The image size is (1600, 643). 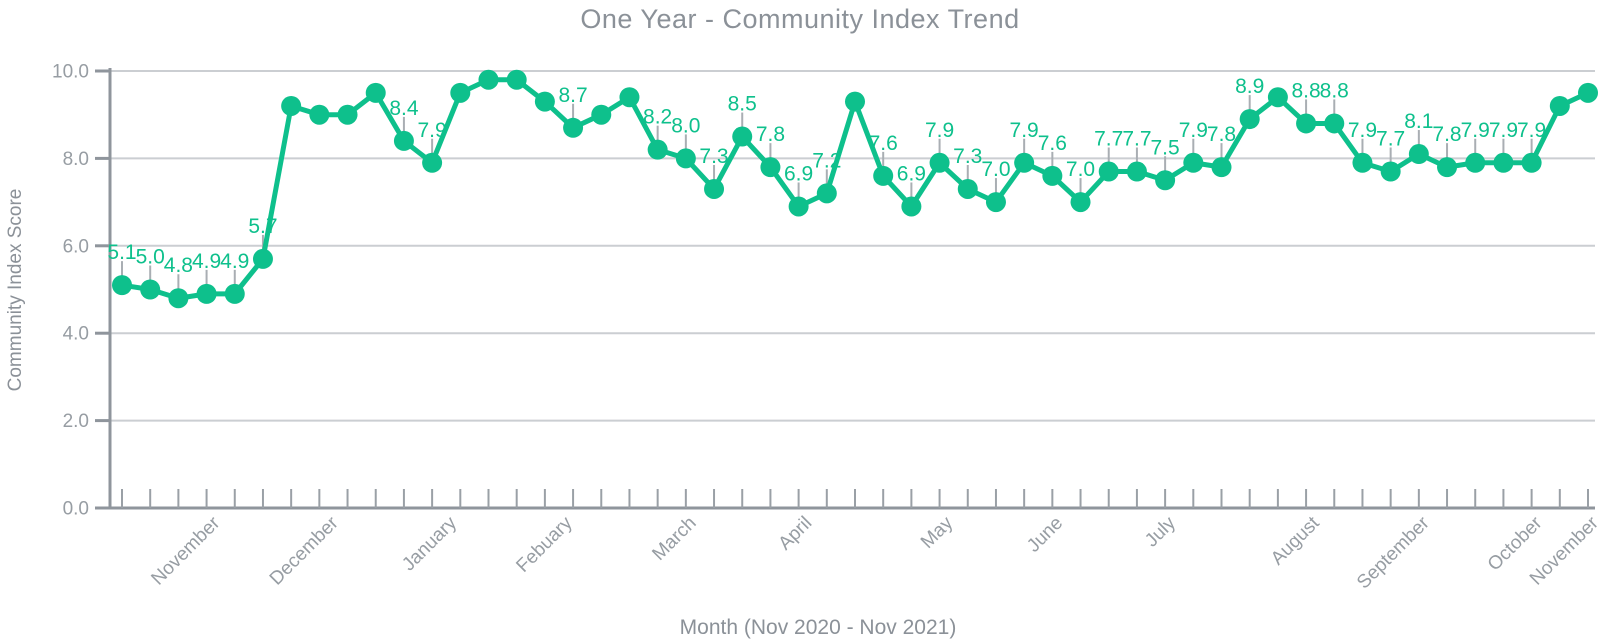 I want to click on value-label: 8.0, so click(x=685, y=125).